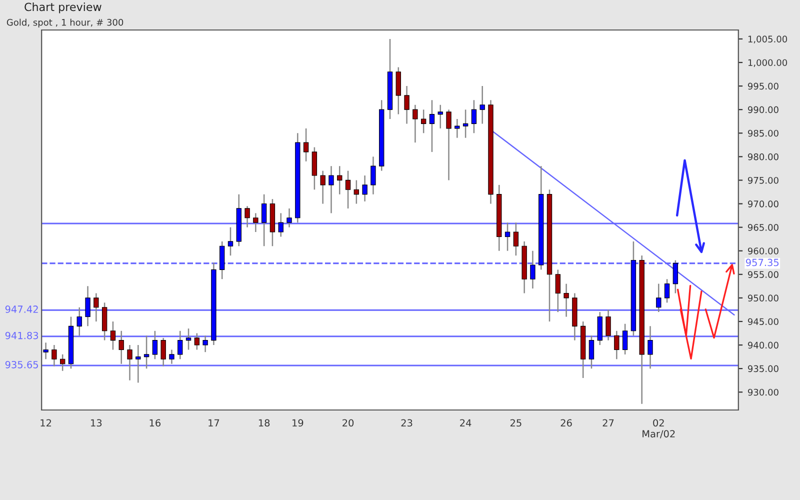 Image resolution: width=800 pixels, height=500 pixels. I want to click on x-tick-label: 23, so click(406, 423).